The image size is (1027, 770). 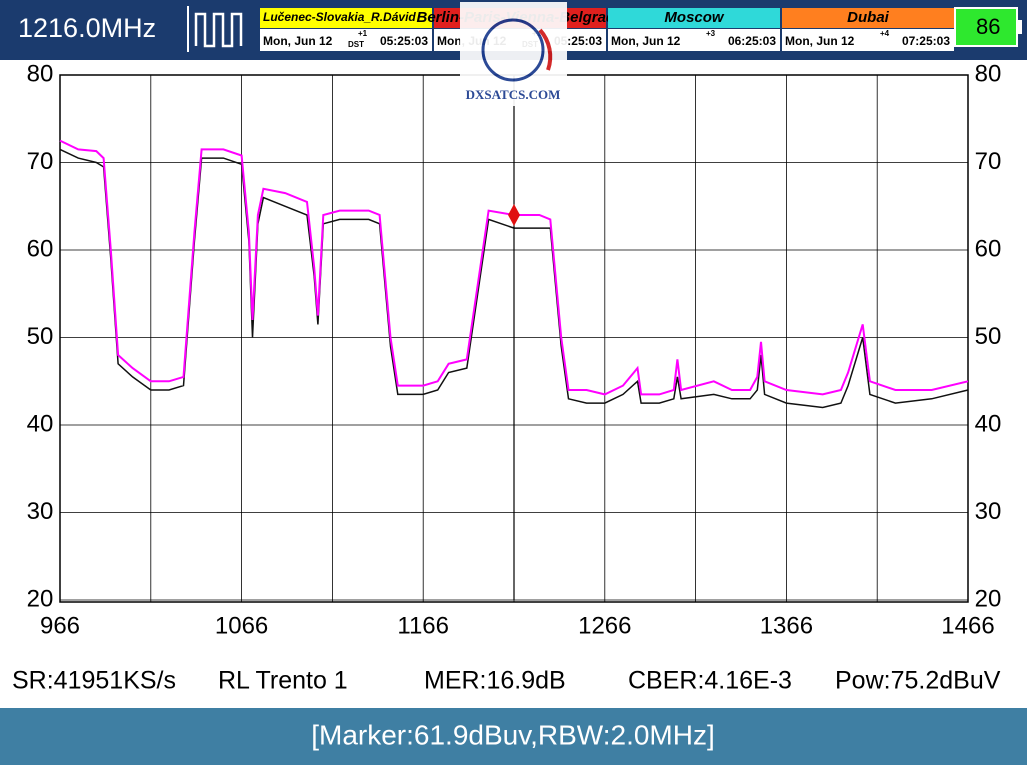 What do you see at coordinates (988, 423) in the screenshot?
I see `y-tick-label-right: 40` at bounding box center [988, 423].